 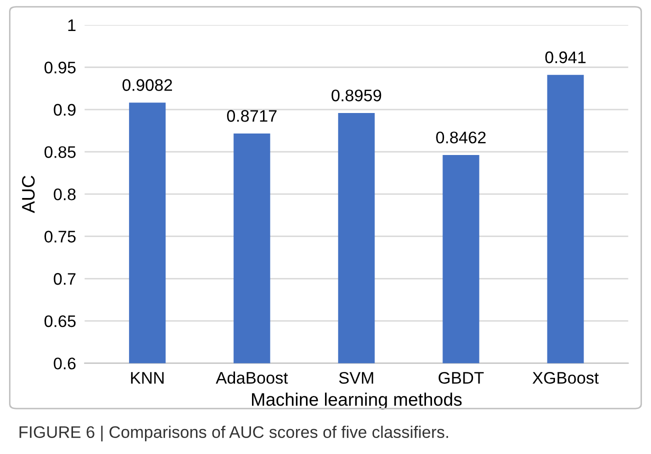 What do you see at coordinates (65, 194) in the screenshot?
I see `y-tick-label: 0.8` at bounding box center [65, 194].